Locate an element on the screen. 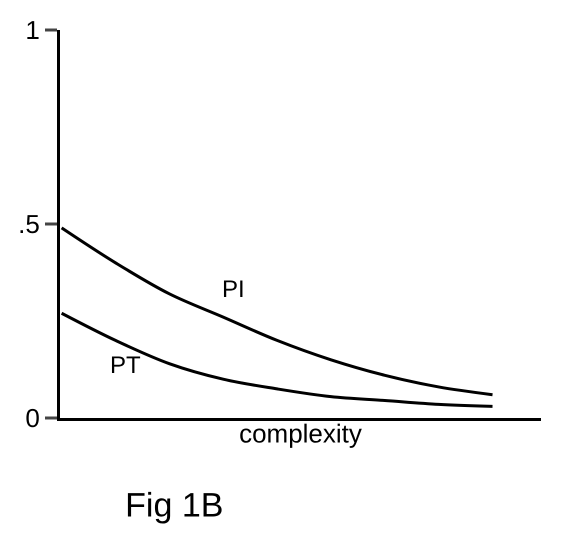 The width and height of the screenshot is (581, 538). y-tick-label: 1 is located at coordinates (32, 30).